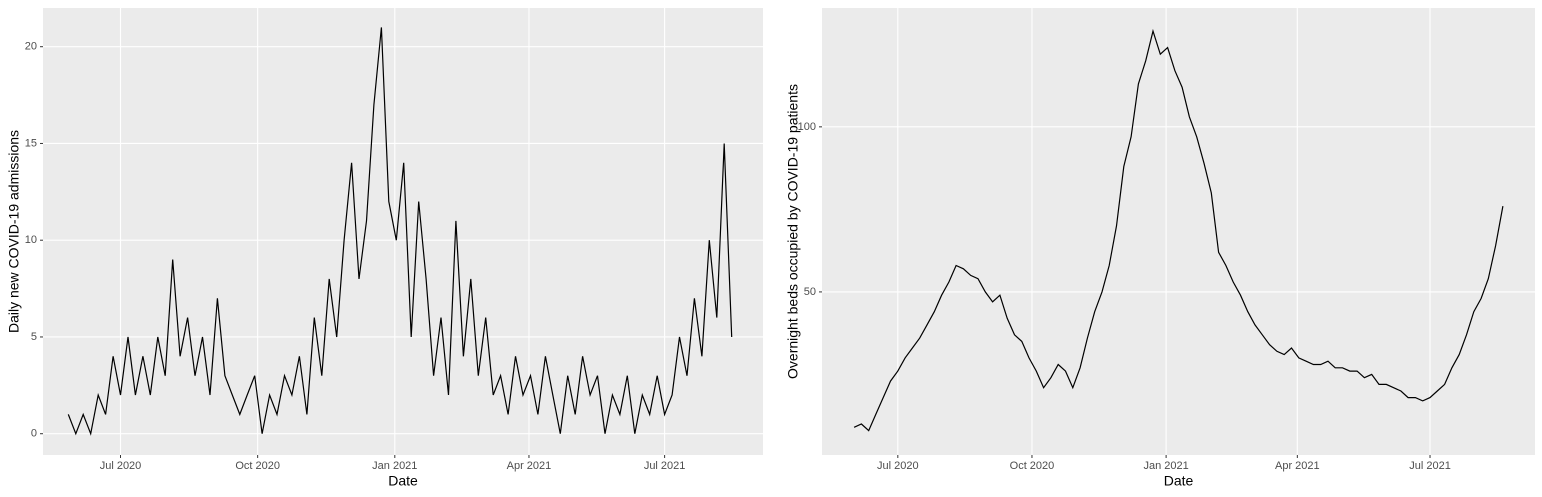 This screenshot has width=1542, height=497. I want to click on y-tick-label: 10, so click(31, 240).